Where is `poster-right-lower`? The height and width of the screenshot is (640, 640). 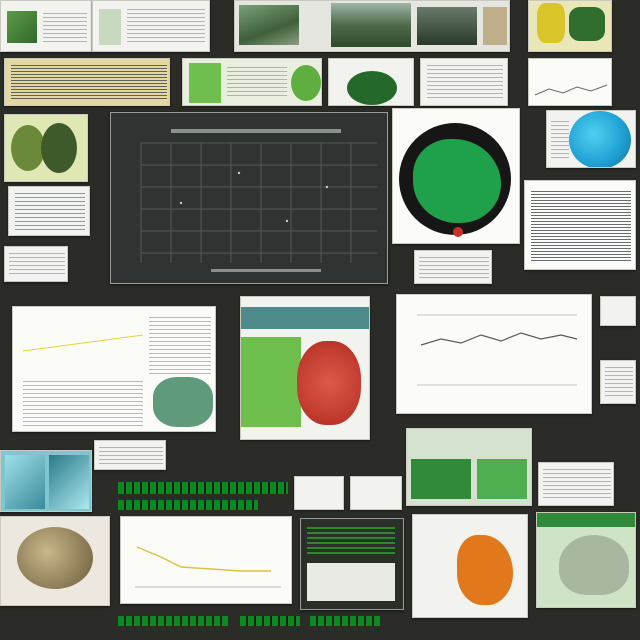 poster-right-lower is located at coordinates (576, 484).